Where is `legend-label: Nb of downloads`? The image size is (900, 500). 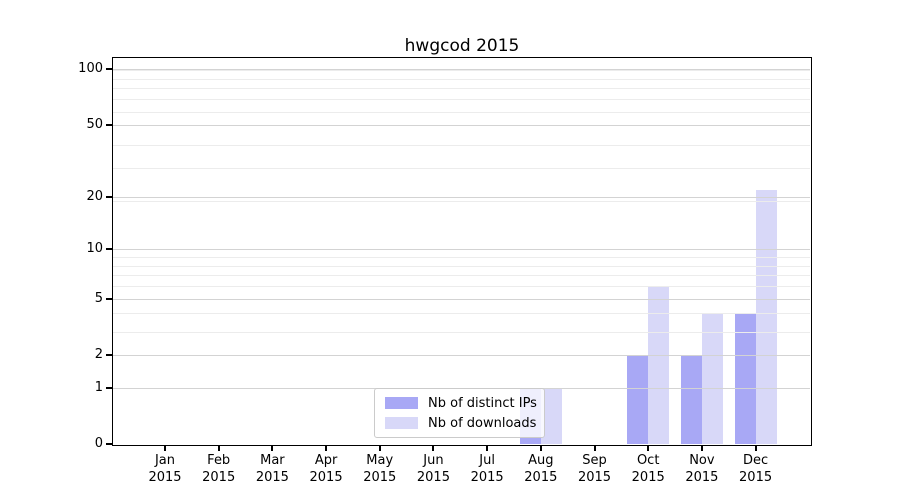 legend-label: Nb of downloads is located at coordinates (482, 423).